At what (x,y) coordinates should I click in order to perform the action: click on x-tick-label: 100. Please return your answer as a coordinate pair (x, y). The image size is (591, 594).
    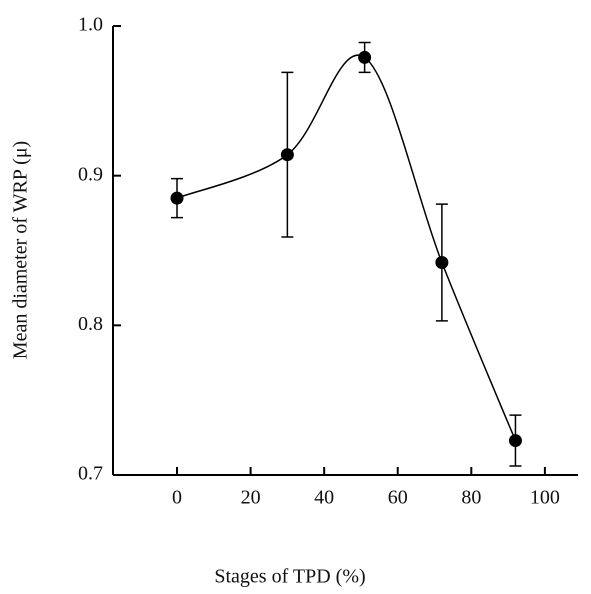
    Looking at the image, I should click on (545, 498).